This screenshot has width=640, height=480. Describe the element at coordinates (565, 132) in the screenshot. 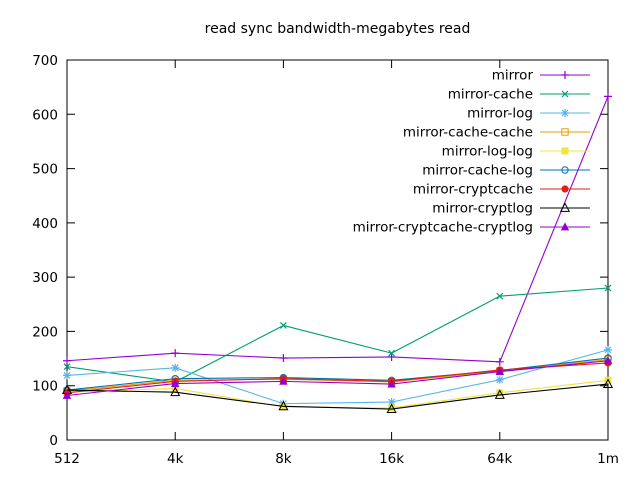

I see `square-open-marker` at that location.